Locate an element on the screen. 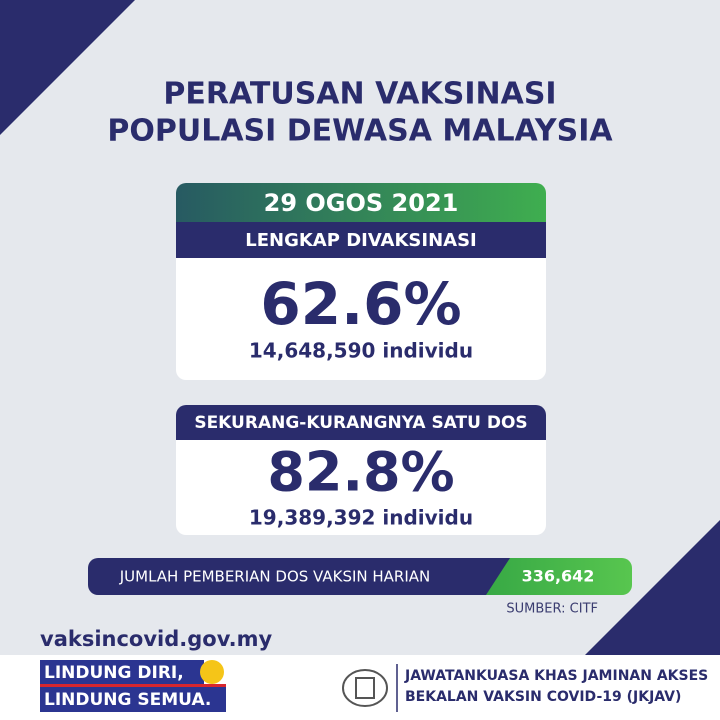  count: 19,389,392 individu is located at coordinates (361, 518).